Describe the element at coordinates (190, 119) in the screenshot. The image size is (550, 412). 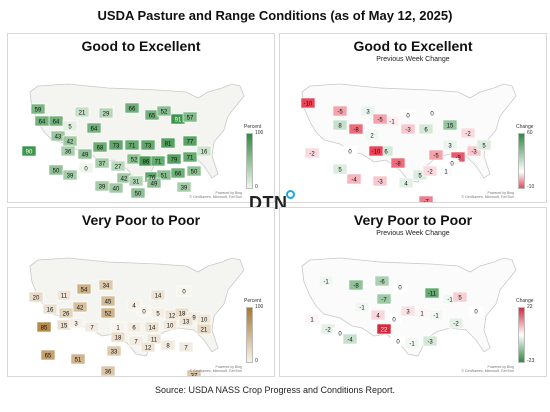
I see `state-value-label: 57` at that location.